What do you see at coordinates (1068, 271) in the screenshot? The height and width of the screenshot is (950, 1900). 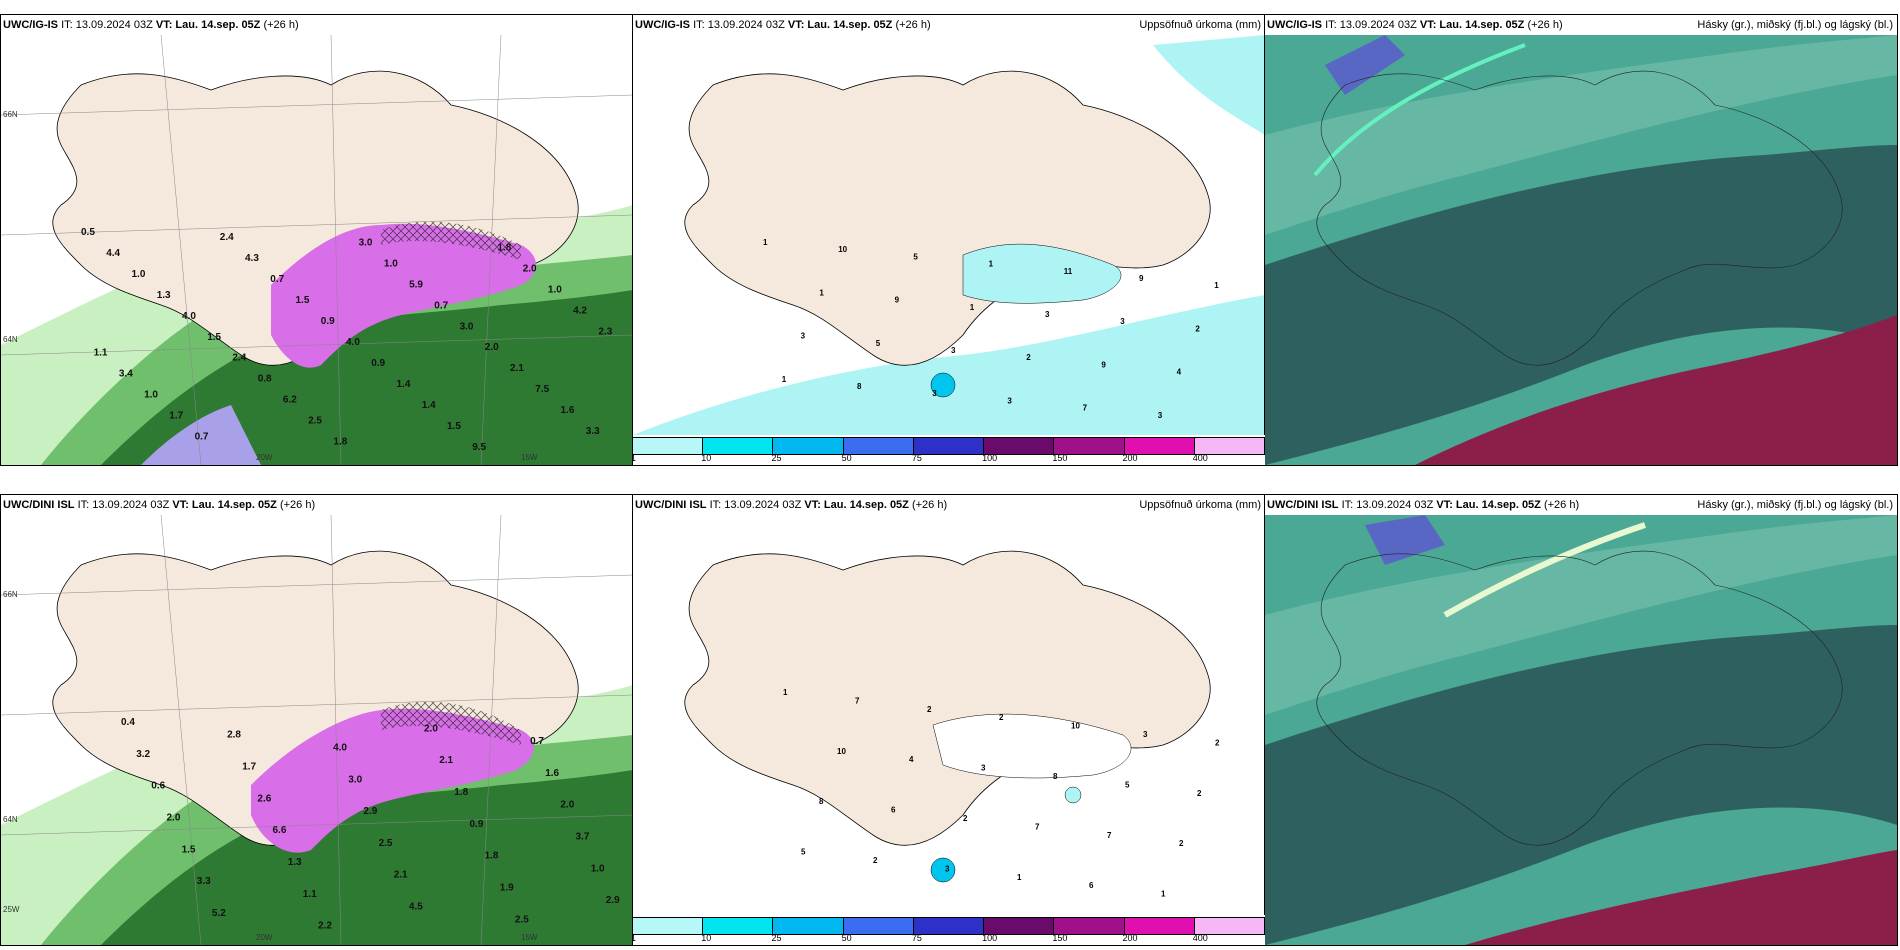 I see `value-label: 11` at bounding box center [1068, 271].